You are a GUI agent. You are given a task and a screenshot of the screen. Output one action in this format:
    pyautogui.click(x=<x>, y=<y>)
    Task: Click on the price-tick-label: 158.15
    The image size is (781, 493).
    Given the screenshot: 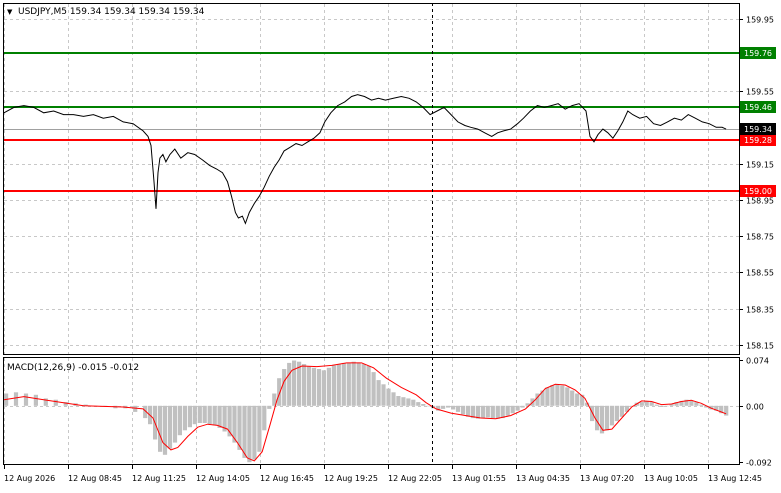 What is the action you would take?
    pyautogui.click(x=760, y=346)
    